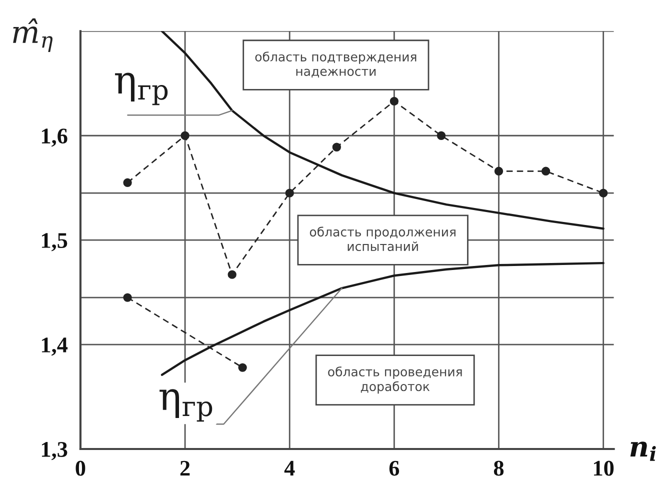 This screenshot has width=665, height=487. What do you see at coordinates (55, 451) in the screenshot?
I see `y-tick-label: 1,3` at bounding box center [55, 451].